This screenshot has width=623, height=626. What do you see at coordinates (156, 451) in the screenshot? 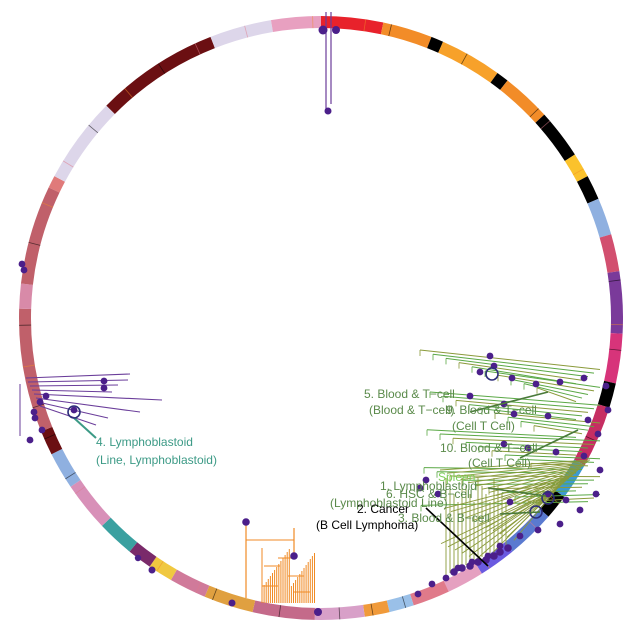
I see `label-lymphoblastoid-4: 4. Lymphoblastoid (Line, Lymphoblastoid)` at bounding box center [156, 451].